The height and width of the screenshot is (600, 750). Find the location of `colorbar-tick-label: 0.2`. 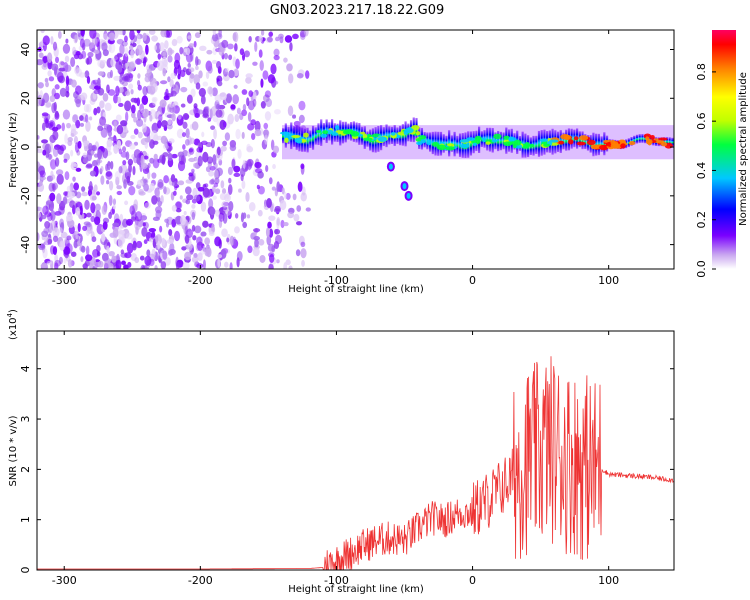

colorbar-tick-label: 0.2 is located at coordinates (701, 220).